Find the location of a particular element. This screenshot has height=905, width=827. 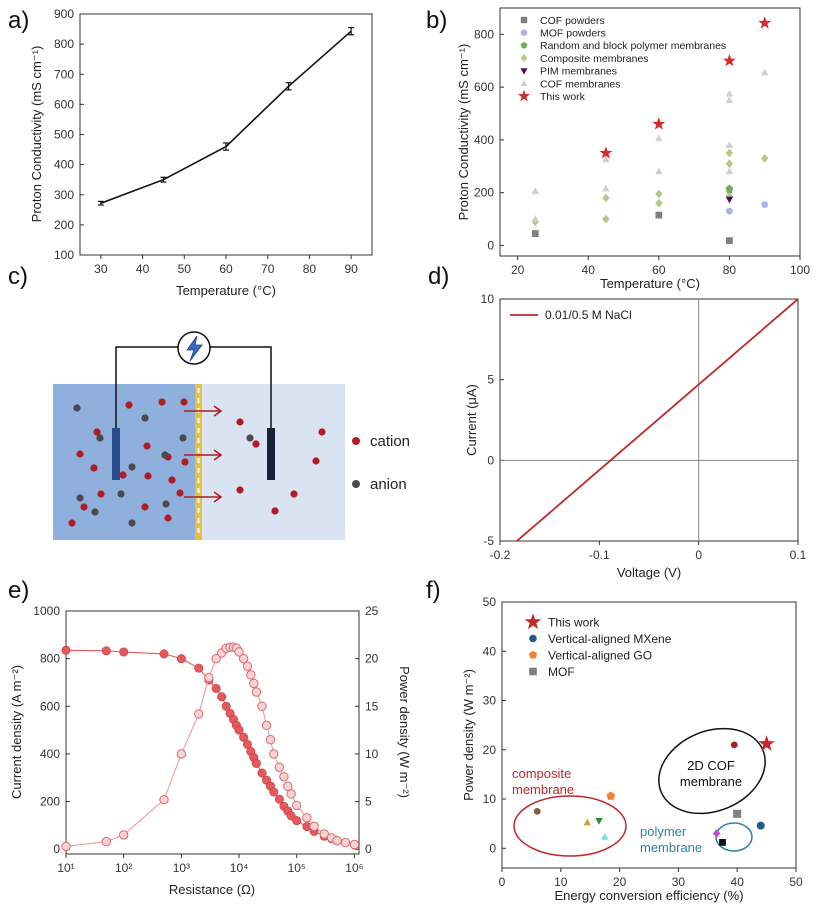

panel-c-schematic: cation anion is located at coordinates (231, 435).